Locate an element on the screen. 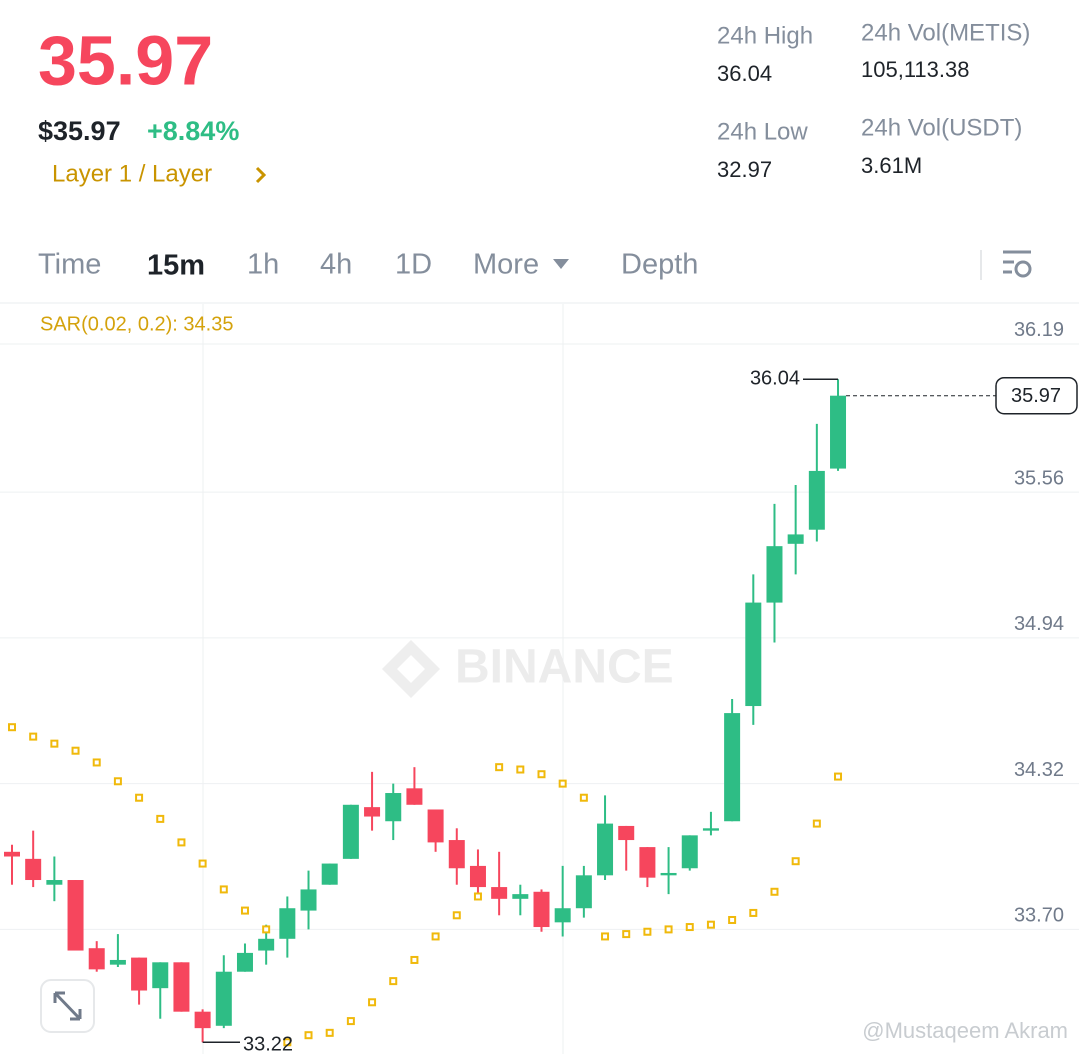 This screenshot has height=1054, width=1079. stat-label: 24h High is located at coordinates (765, 35).